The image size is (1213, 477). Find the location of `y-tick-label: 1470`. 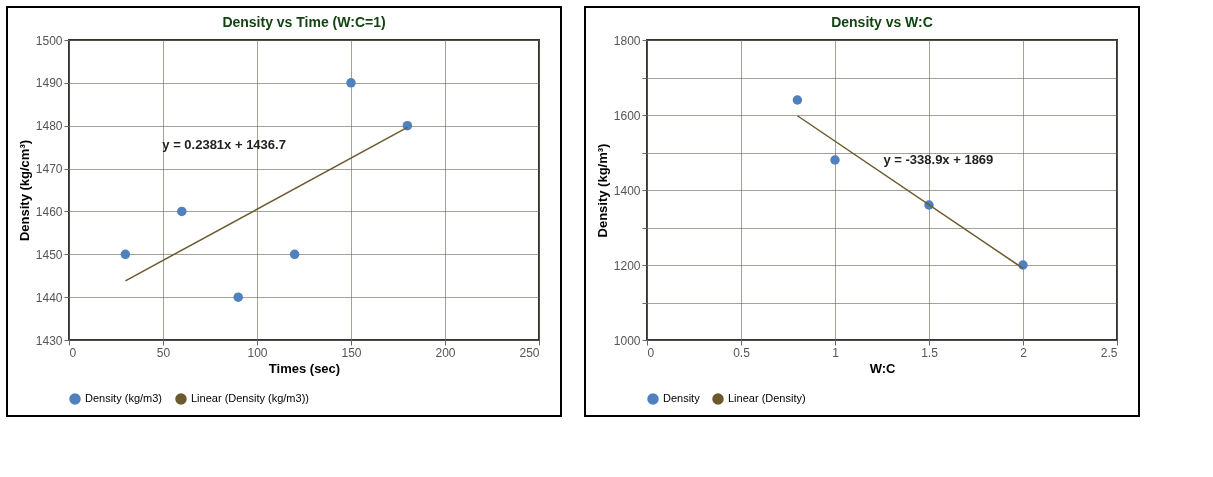

y-tick-label: 1470 is located at coordinates (49, 169).